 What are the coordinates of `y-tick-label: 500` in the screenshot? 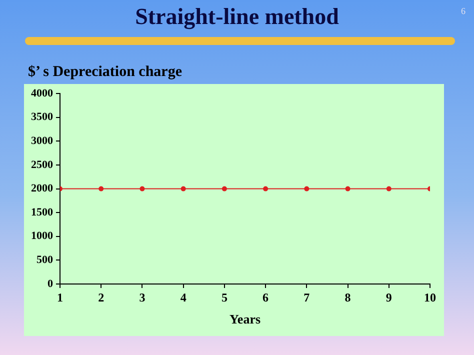 It's located at (45, 260).